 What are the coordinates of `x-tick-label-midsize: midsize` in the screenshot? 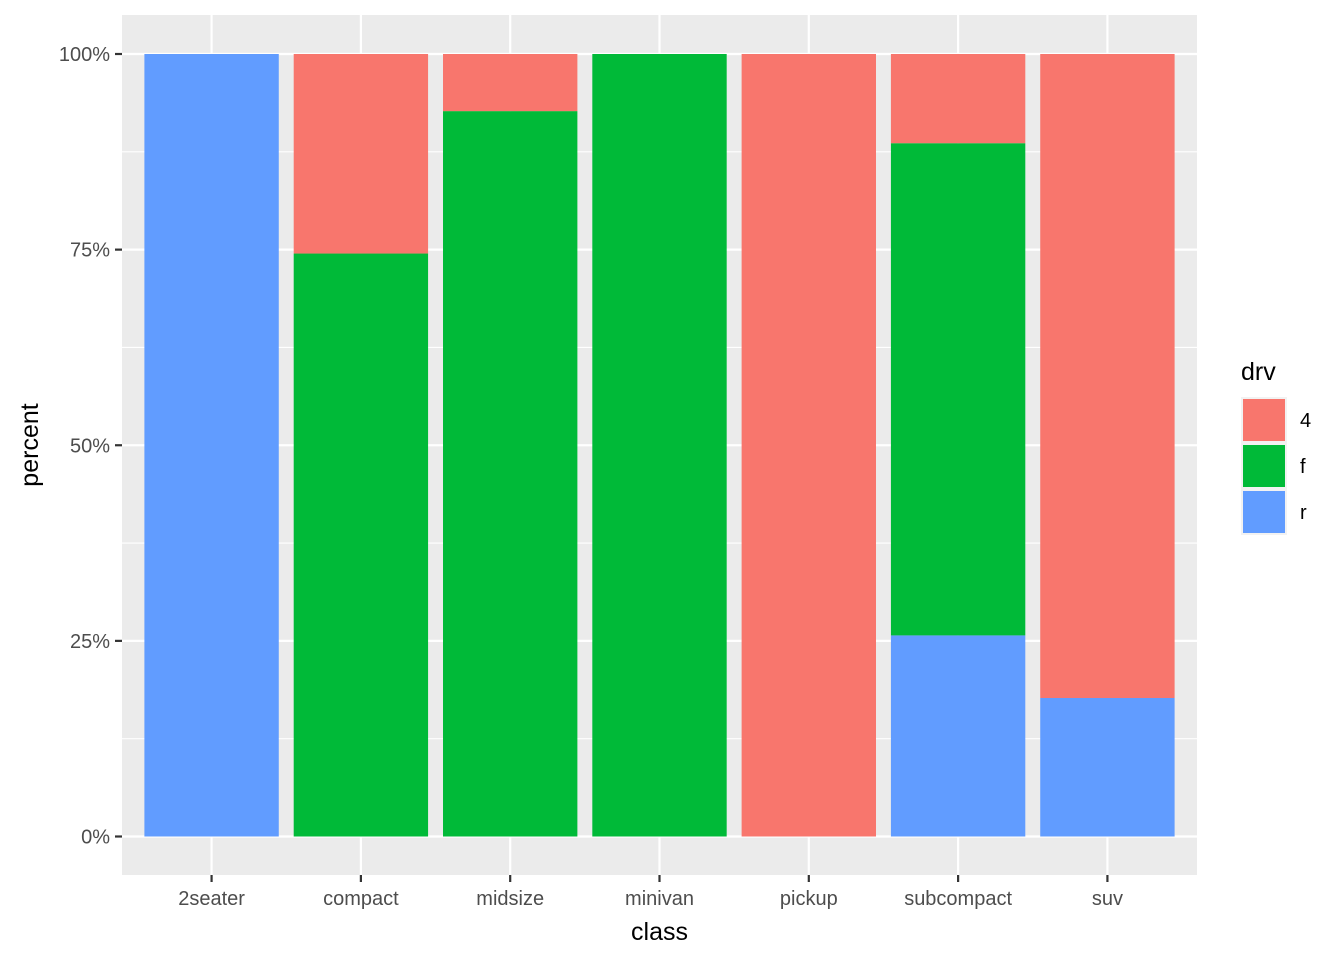 It's located at (510, 899).